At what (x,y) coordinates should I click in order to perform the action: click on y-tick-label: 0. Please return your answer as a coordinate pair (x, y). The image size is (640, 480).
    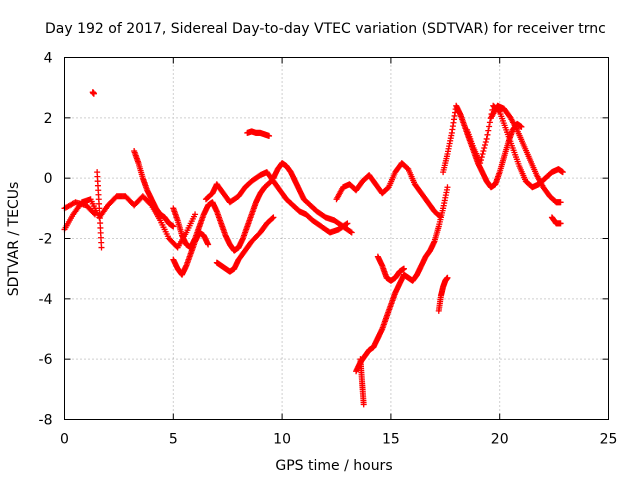
    Looking at the image, I should click on (48, 179).